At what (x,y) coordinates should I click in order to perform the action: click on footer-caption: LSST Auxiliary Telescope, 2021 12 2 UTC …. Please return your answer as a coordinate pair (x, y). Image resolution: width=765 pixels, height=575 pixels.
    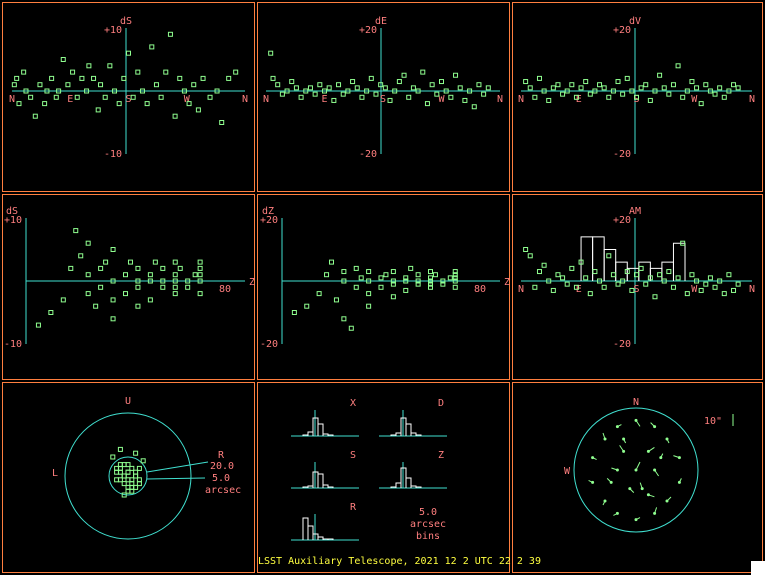
    Looking at the image, I should click on (399, 561).